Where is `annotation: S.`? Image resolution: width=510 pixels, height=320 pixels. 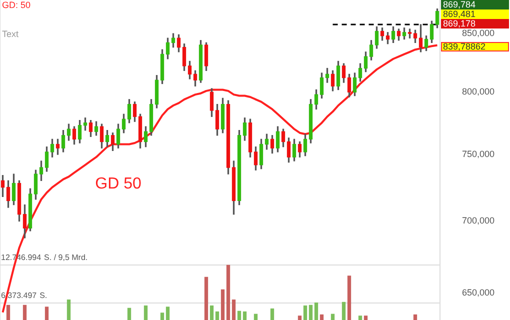 annotation: S. is located at coordinates (44, 295).